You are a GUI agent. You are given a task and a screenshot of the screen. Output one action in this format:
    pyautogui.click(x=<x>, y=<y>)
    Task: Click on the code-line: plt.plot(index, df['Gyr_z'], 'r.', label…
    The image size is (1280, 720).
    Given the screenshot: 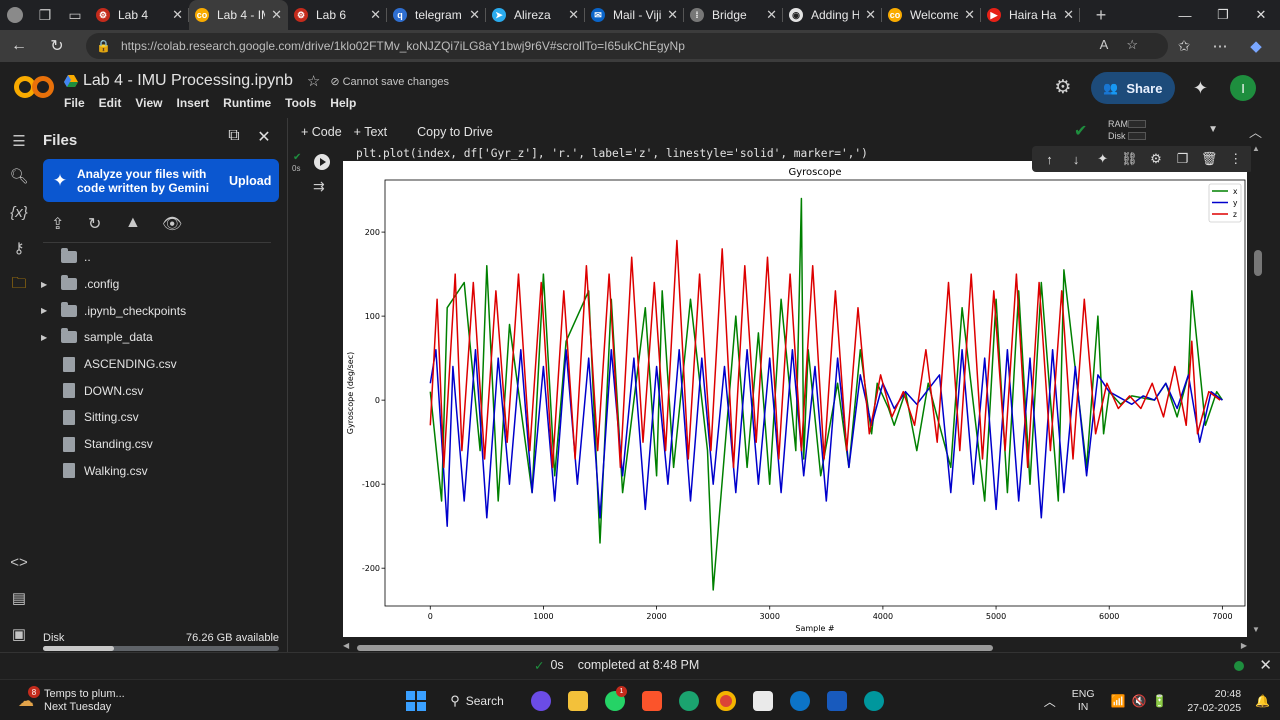 What is the action you would take?
    pyautogui.click(x=612, y=153)
    